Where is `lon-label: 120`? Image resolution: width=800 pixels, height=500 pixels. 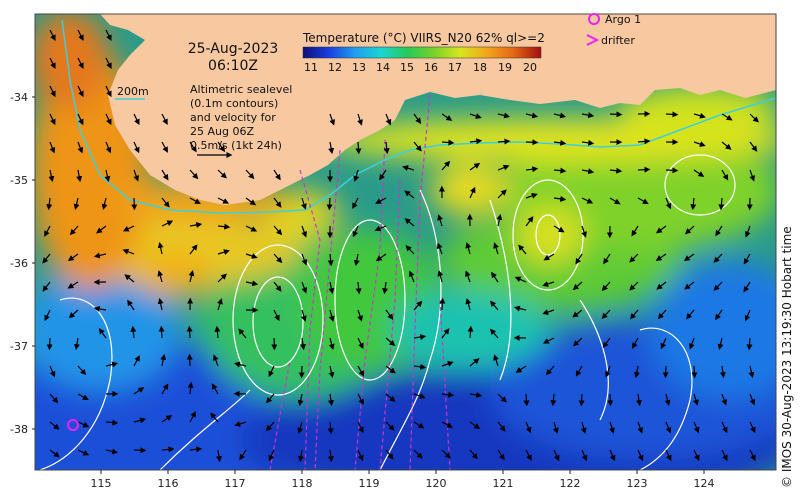 lon-label: 120 is located at coordinates (436, 483).